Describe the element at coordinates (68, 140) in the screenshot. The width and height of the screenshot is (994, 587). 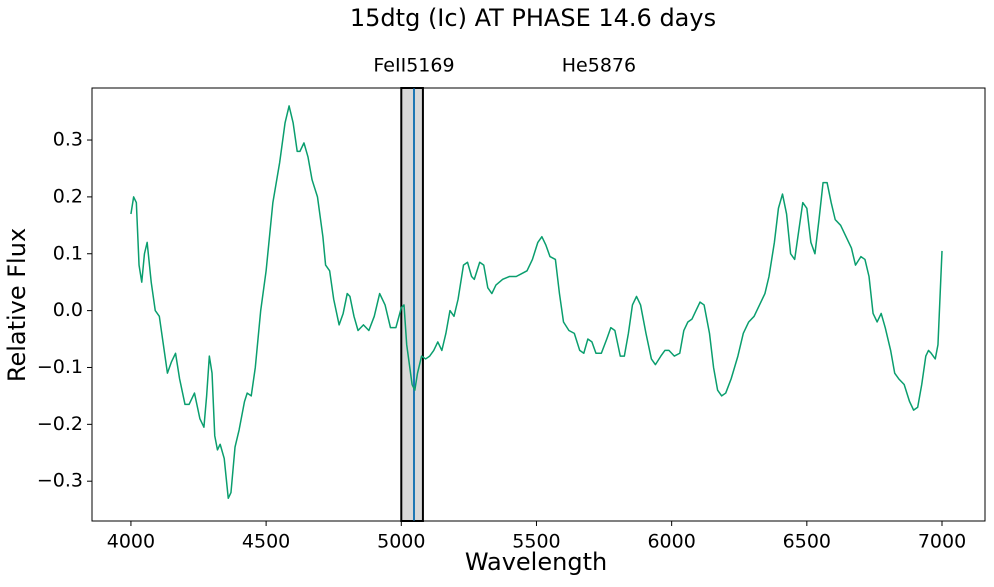
I see `y-tick-label: 0.3` at that location.